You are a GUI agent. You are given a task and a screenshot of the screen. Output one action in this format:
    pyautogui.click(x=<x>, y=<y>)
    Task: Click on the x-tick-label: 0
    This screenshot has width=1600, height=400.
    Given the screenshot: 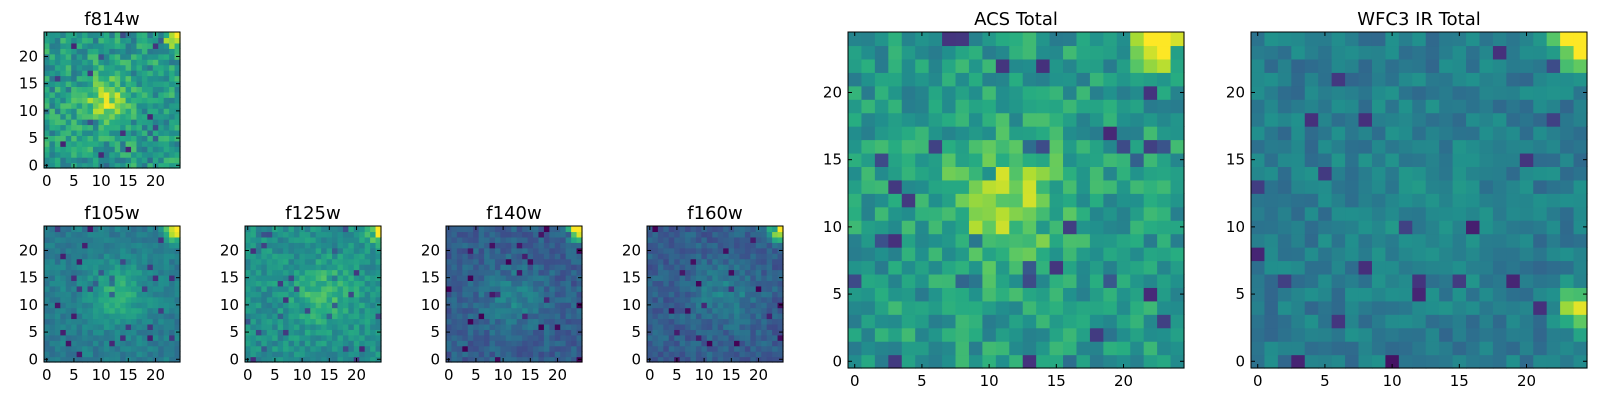 What is the action you would take?
    pyautogui.click(x=1258, y=381)
    